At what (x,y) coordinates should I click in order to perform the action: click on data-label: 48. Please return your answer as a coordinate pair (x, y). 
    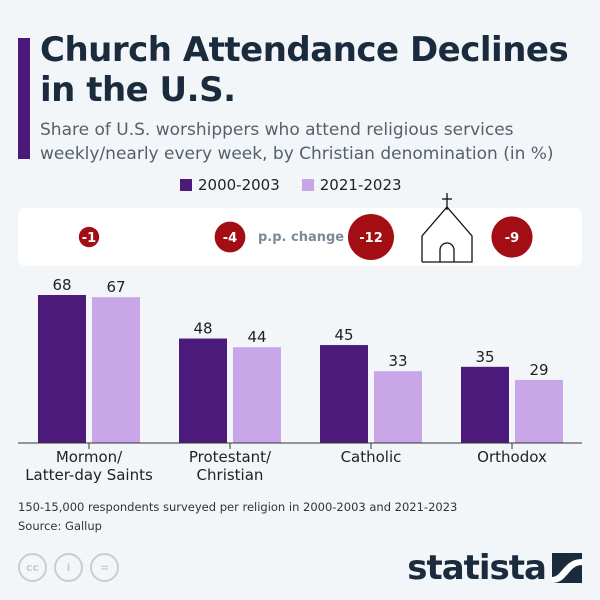
    Looking at the image, I should click on (202, 329).